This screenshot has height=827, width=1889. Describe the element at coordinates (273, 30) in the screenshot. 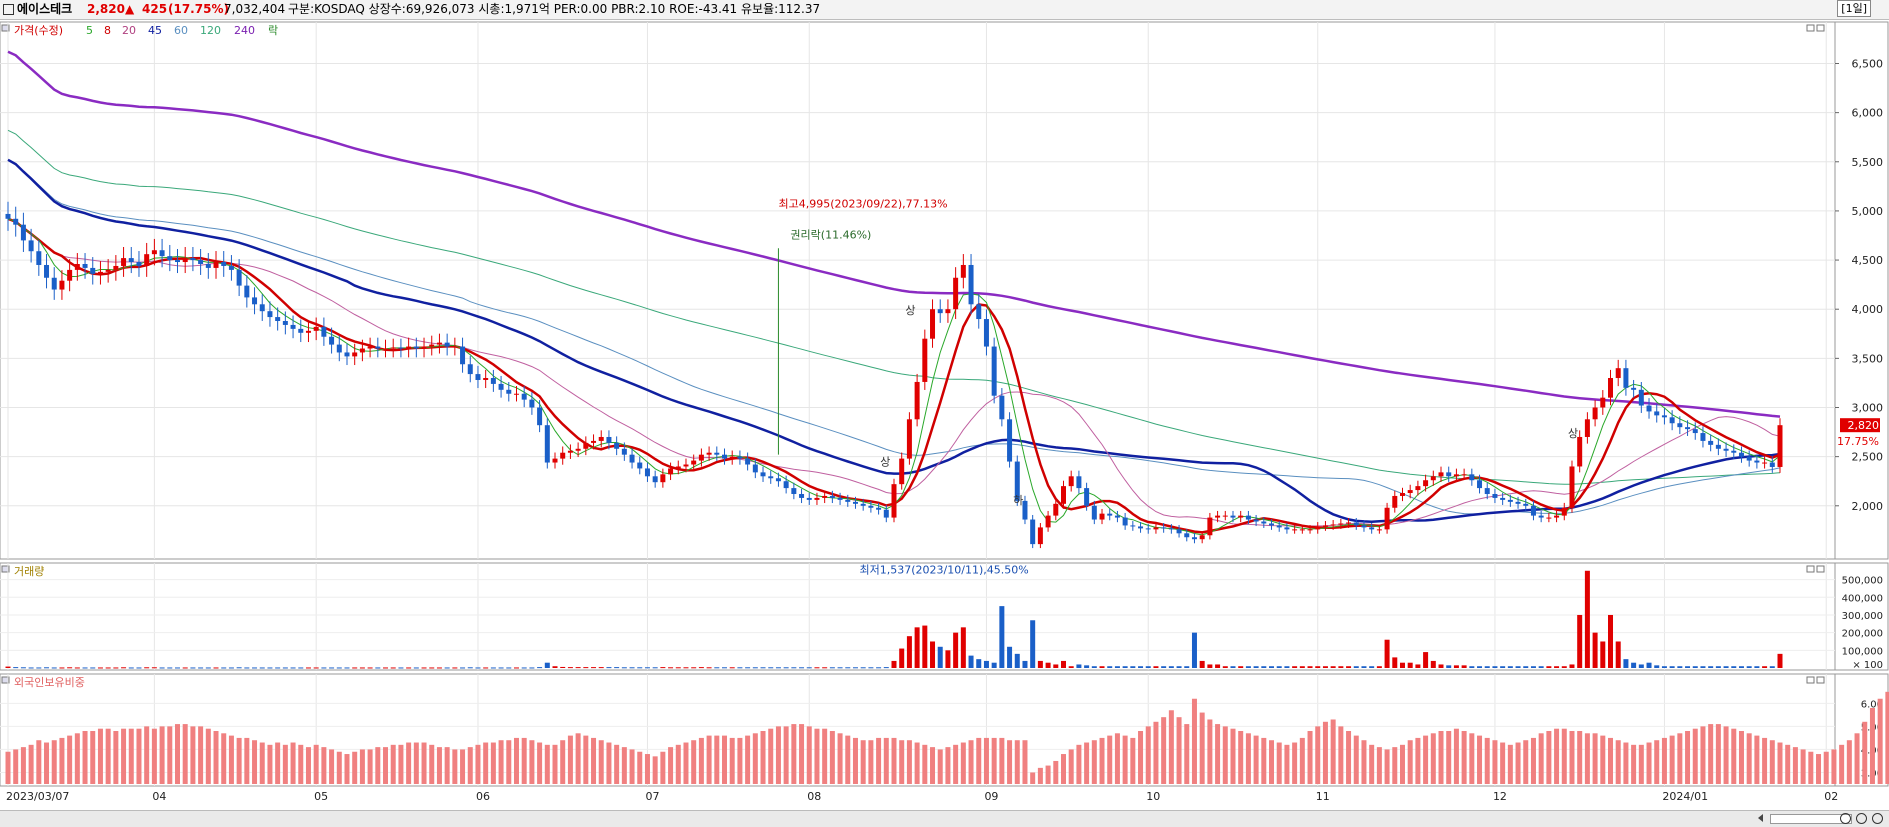

I see `legend-extra: 락` at that location.